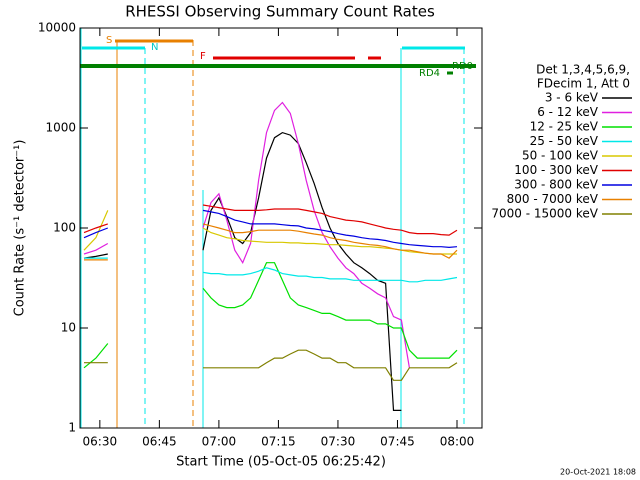  Describe the element at coordinates (429, 73) in the screenshot. I see `flag-label: RD4` at that location.